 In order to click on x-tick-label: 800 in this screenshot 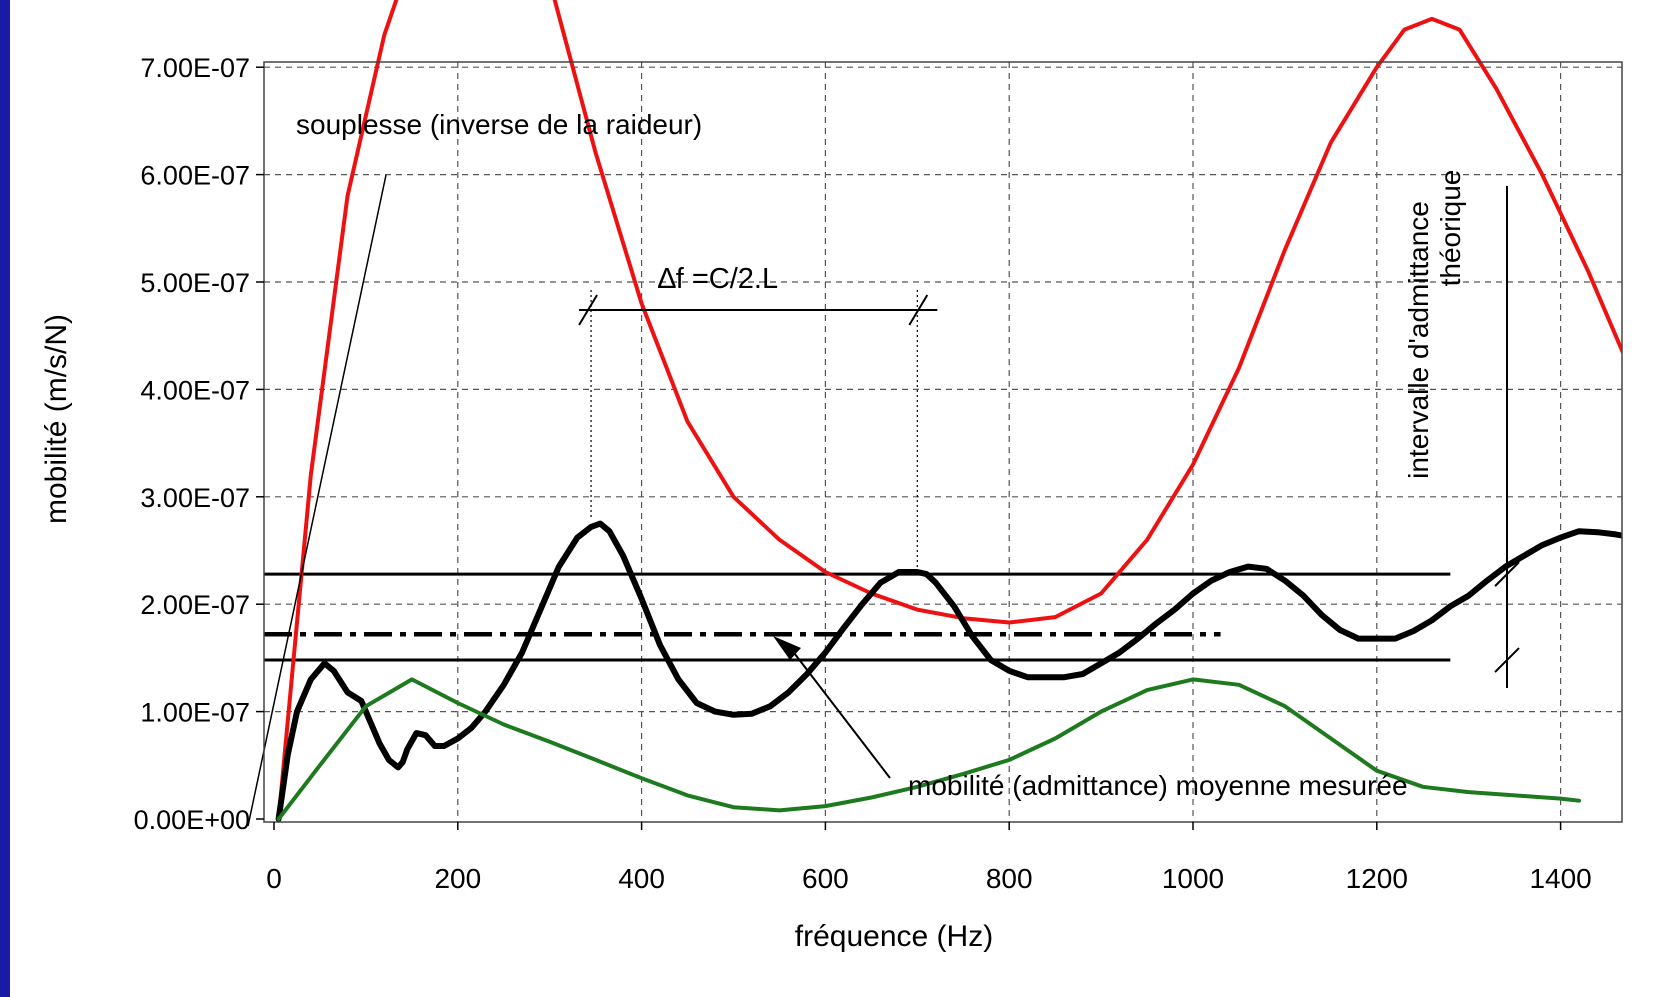, I will do `click(1009, 878)`.